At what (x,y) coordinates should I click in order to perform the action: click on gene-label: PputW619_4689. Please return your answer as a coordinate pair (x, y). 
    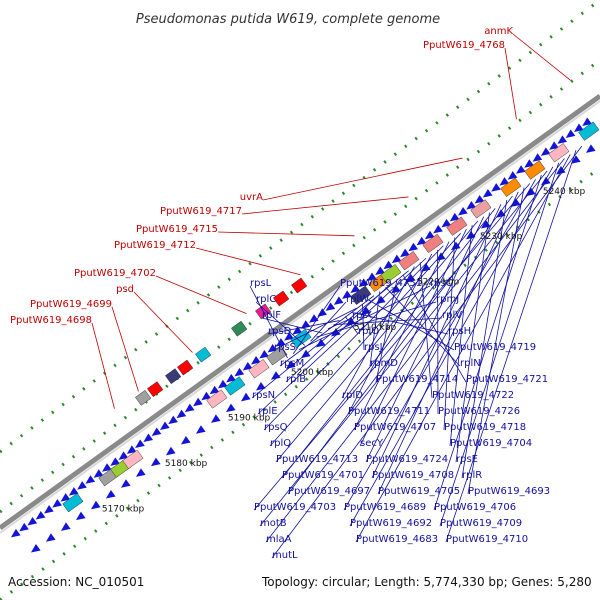
    Looking at the image, I should click on (385, 507).